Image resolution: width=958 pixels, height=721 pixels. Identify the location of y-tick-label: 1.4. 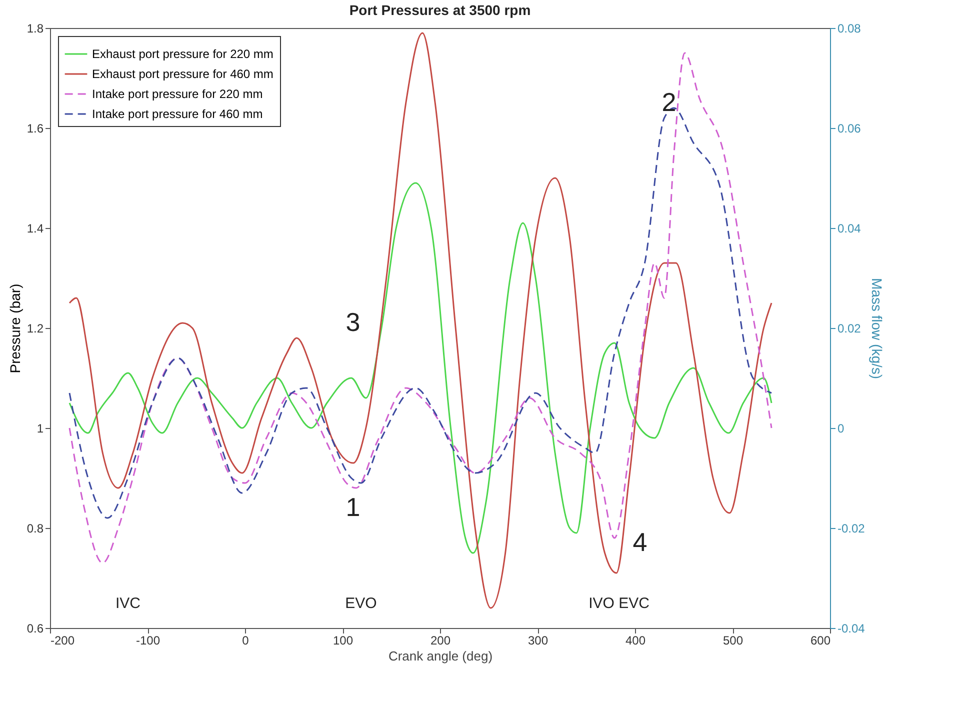
(35, 229).